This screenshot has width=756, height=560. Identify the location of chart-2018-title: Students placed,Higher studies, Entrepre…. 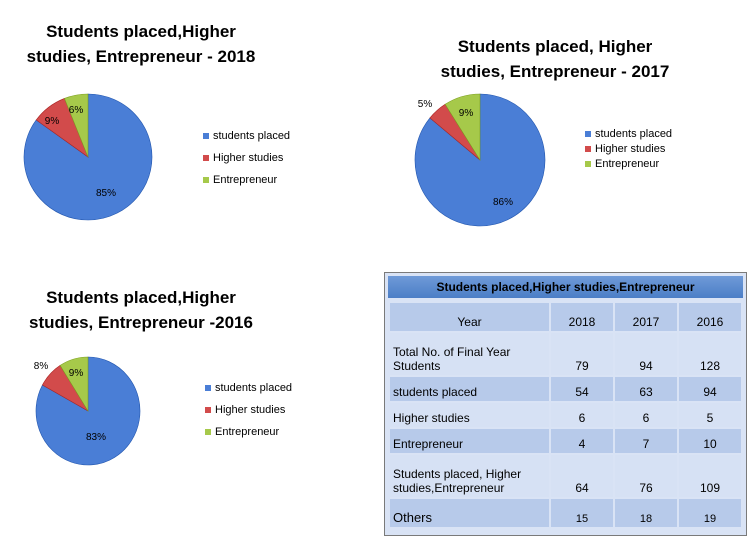
(141, 44).